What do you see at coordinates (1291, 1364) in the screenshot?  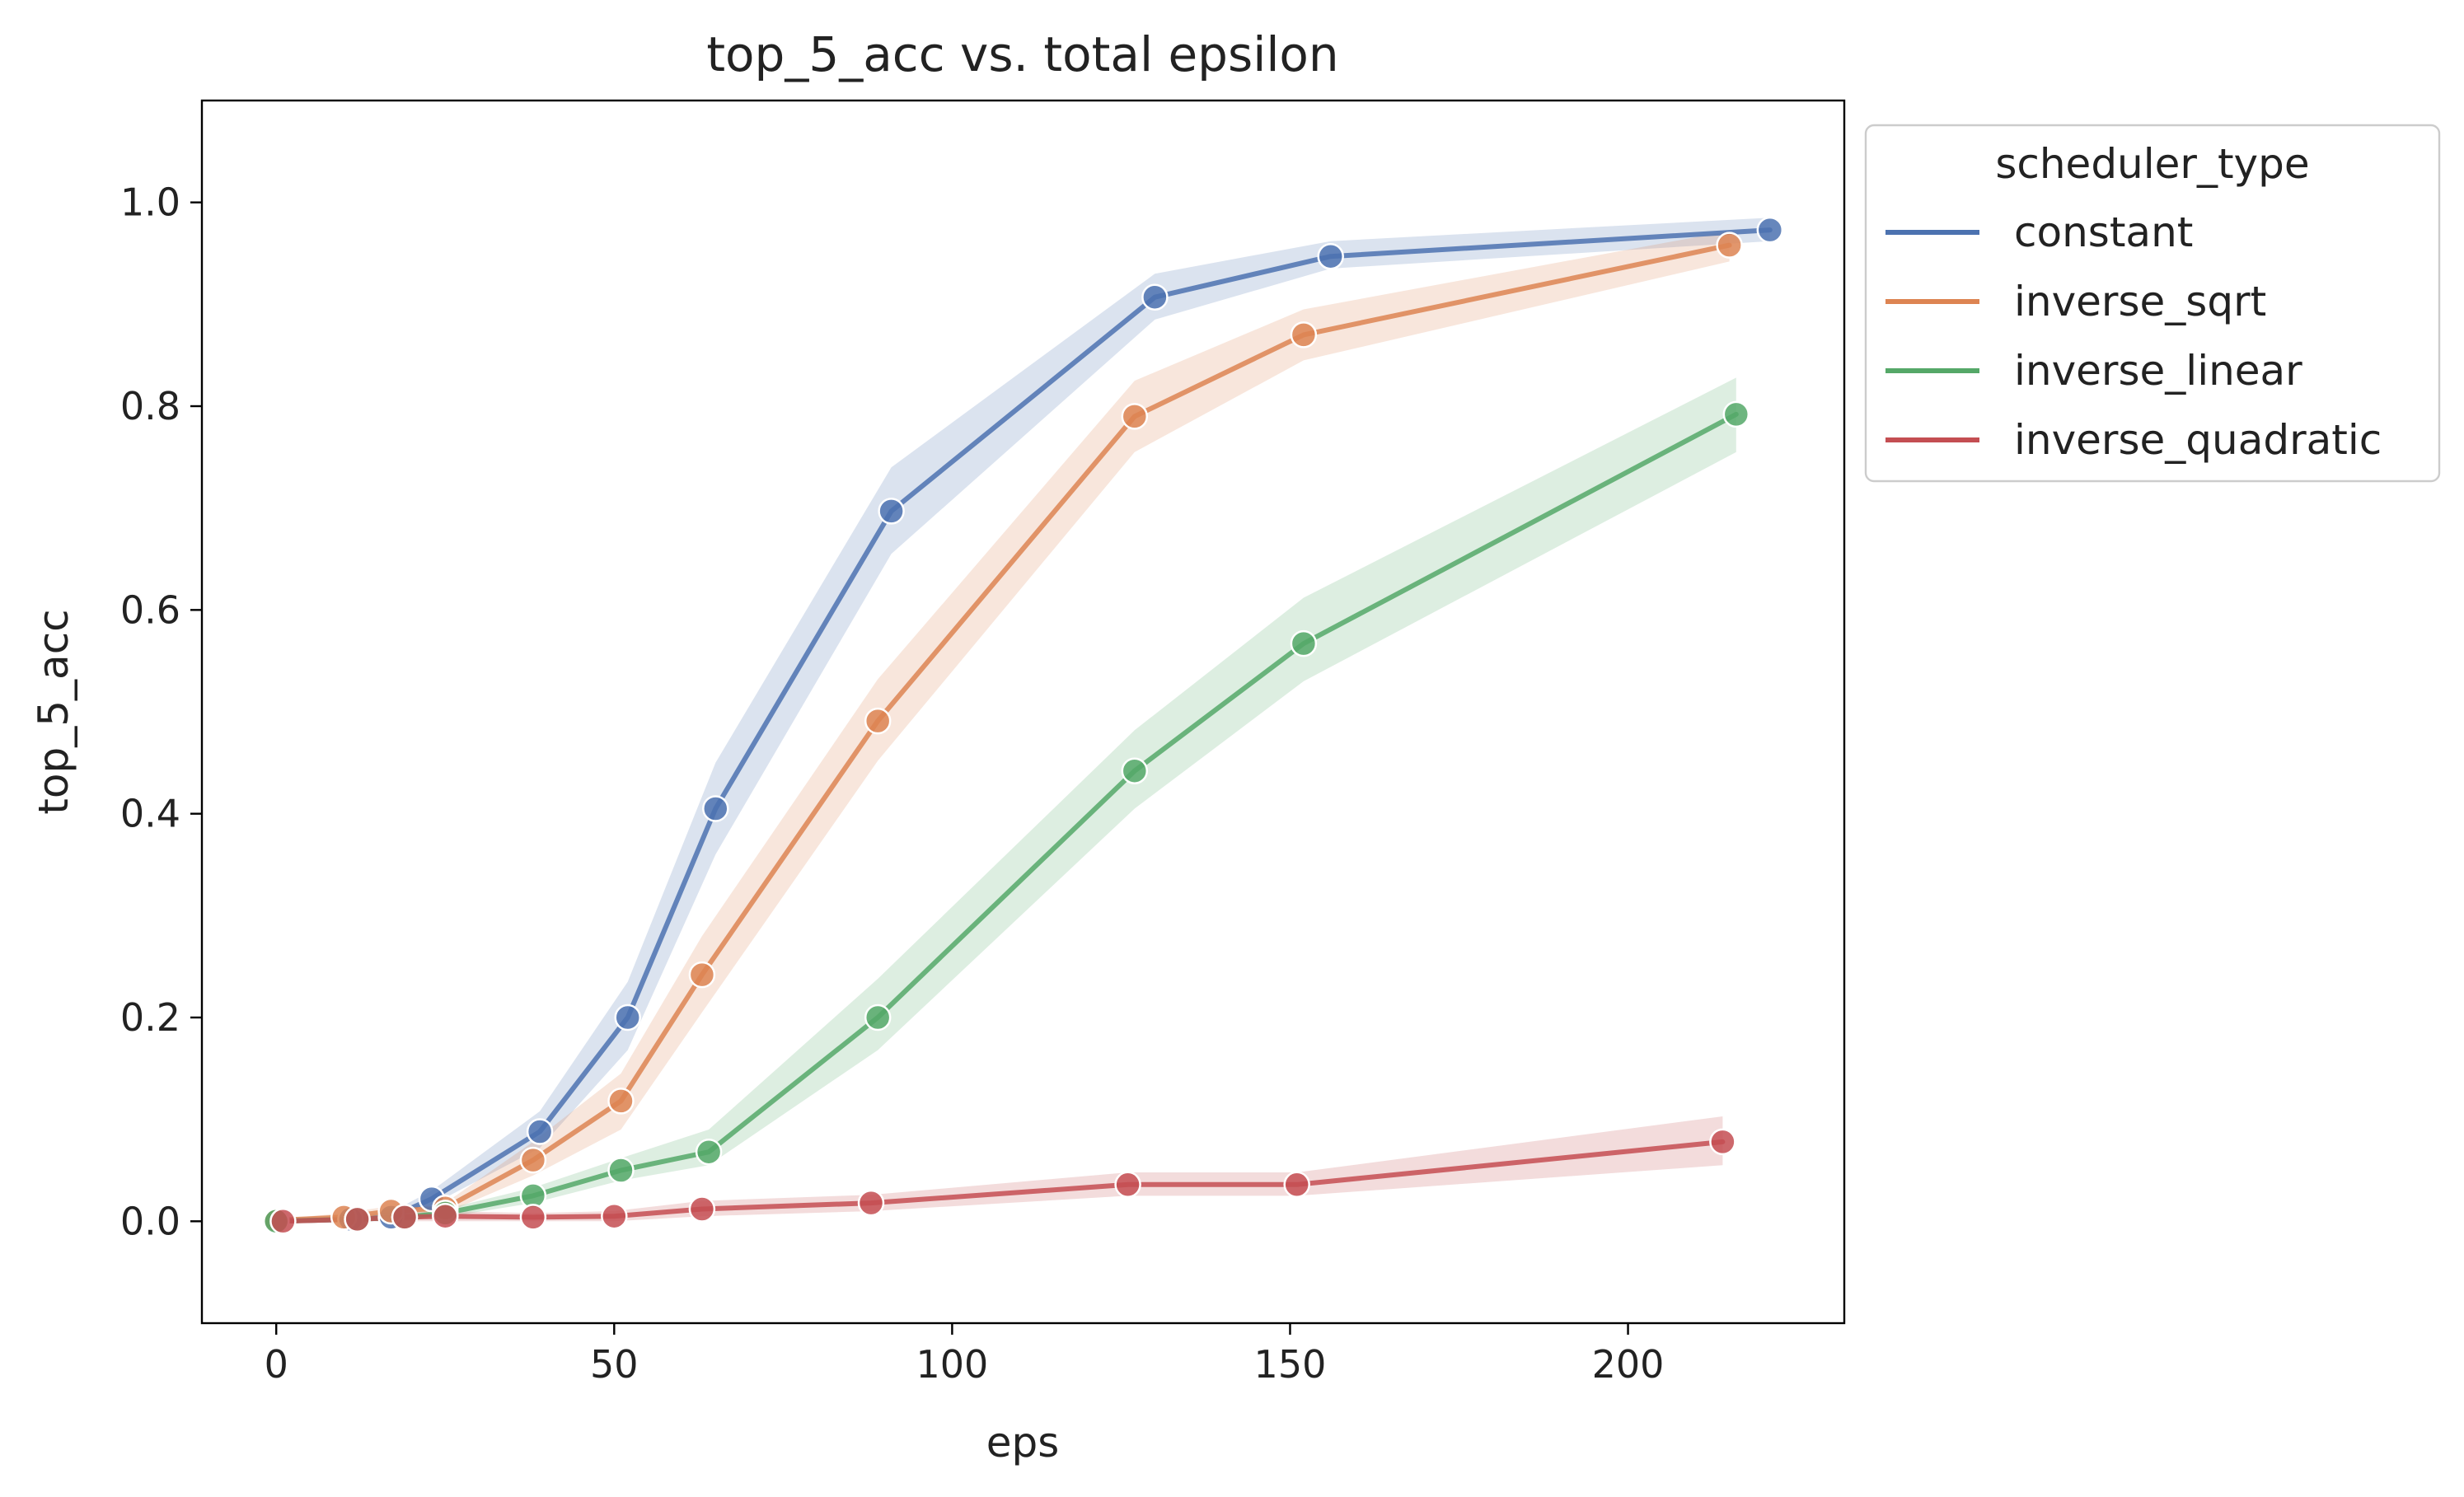 I see `x-tick-label: 150` at bounding box center [1291, 1364].